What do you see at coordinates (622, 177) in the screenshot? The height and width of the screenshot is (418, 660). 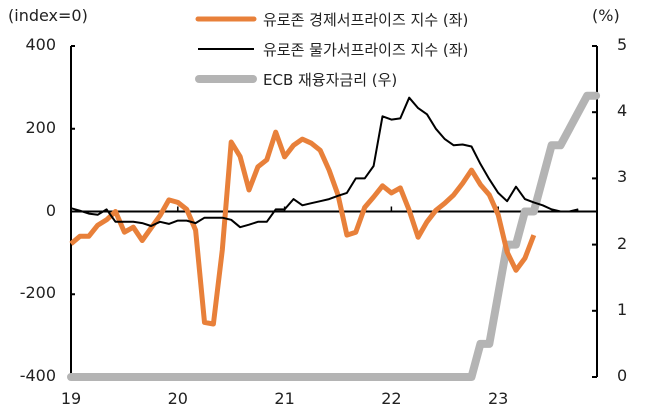 I see `right-axis-tick-label: 3` at bounding box center [622, 177].